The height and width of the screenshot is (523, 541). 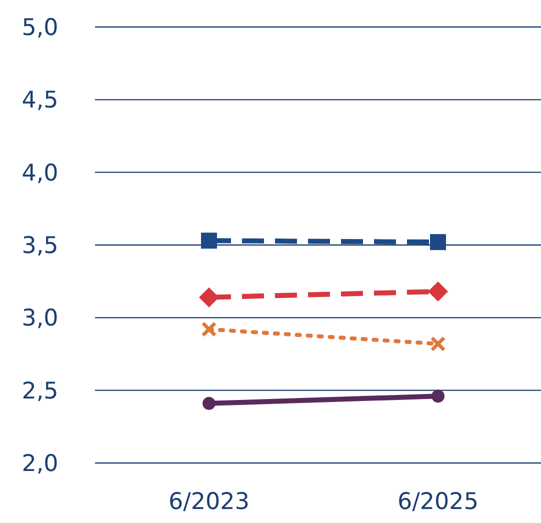 I want to click on y-tick-label: 2,5, so click(x=40, y=391).